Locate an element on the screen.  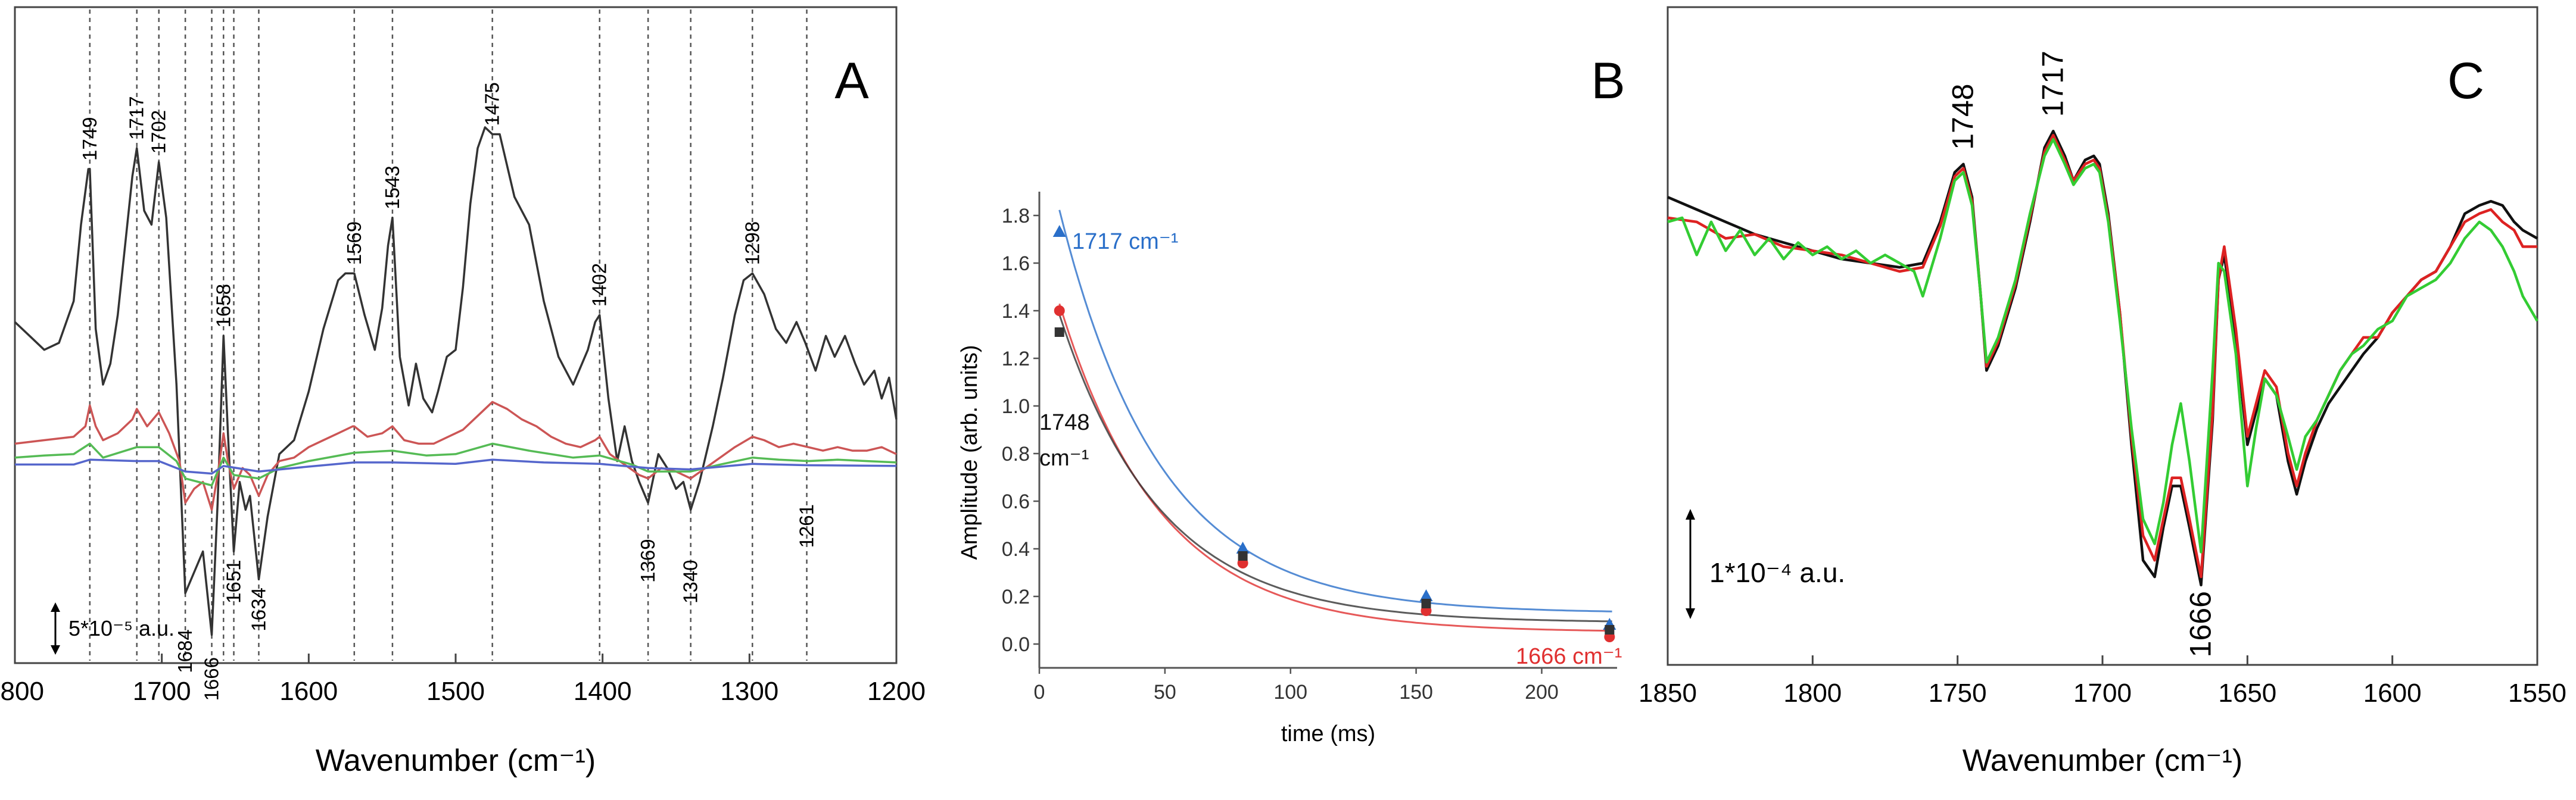
y-tick-label-0.6: 0.6 is located at coordinates (1016, 501).